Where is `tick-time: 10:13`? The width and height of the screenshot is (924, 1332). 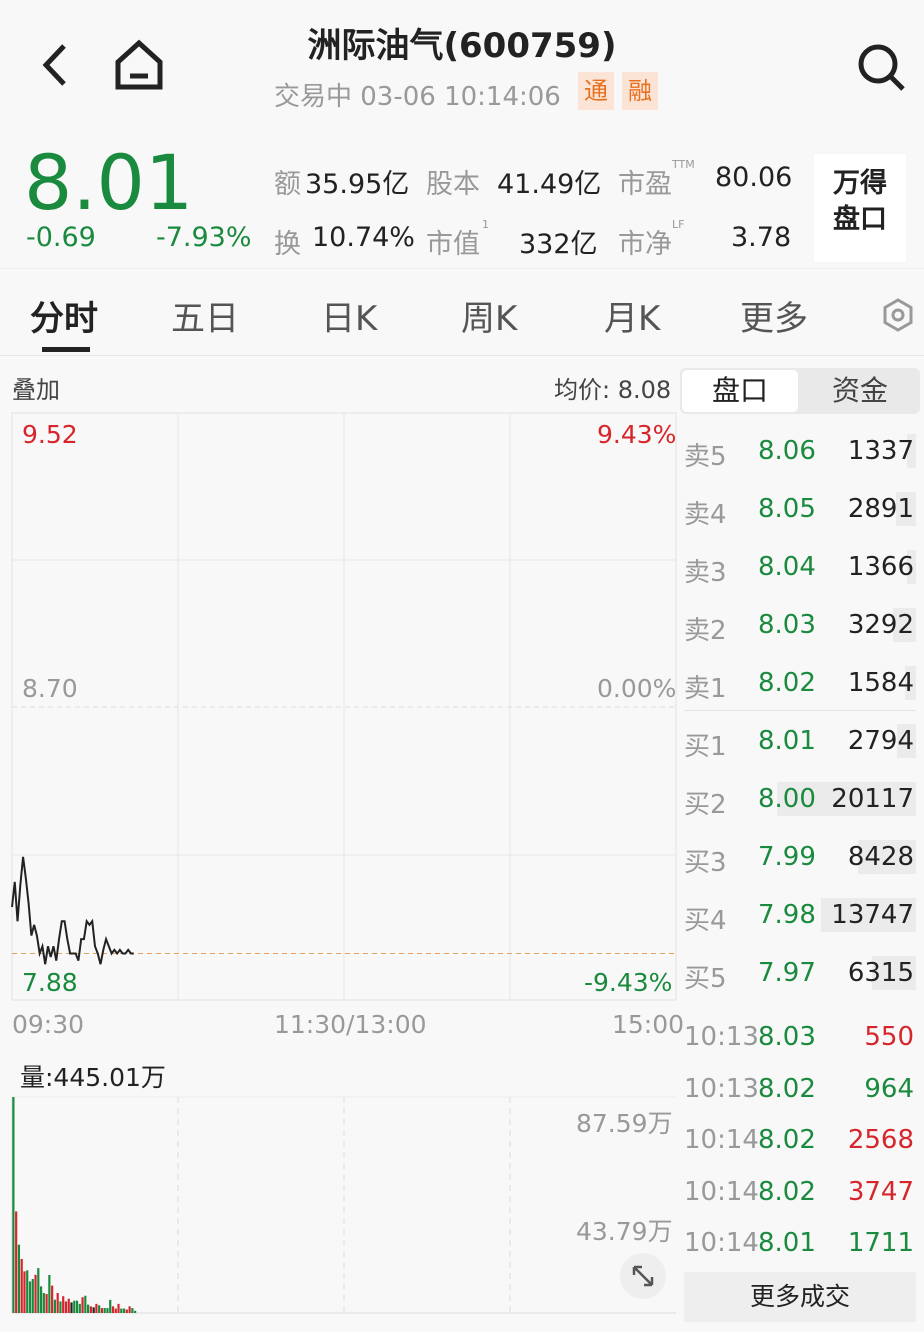
tick-time: 10:13 is located at coordinates (721, 1037).